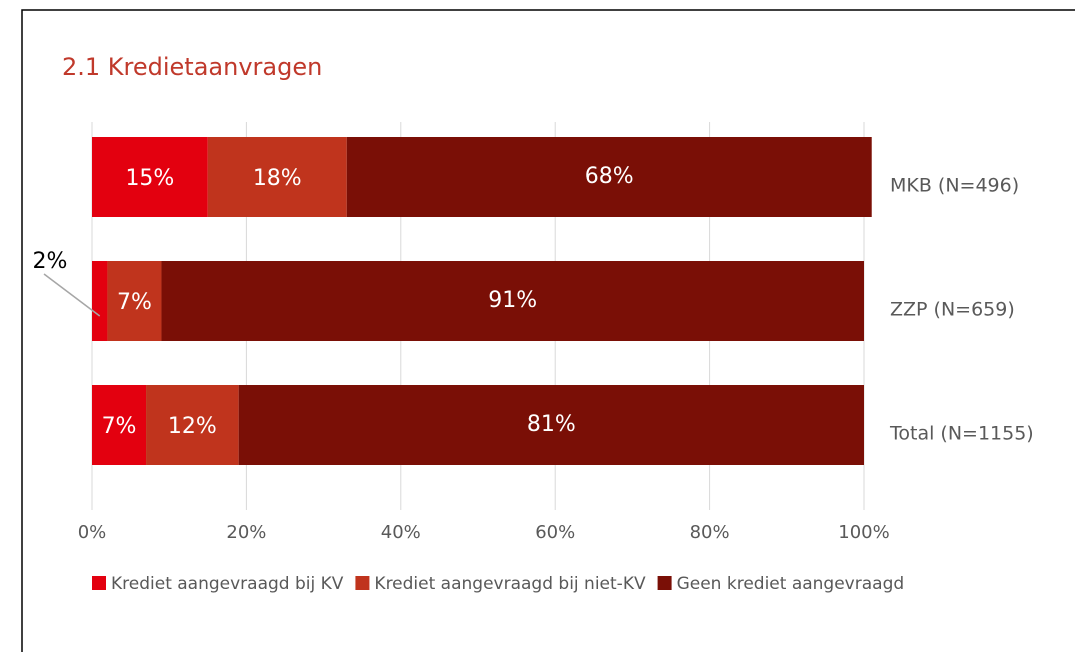 The image size is (1075, 652). Describe the element at coordinates (510, 584) in the screenshot. I see `legend-label: Krediet aangevraagd bij niet-KV` at that location.